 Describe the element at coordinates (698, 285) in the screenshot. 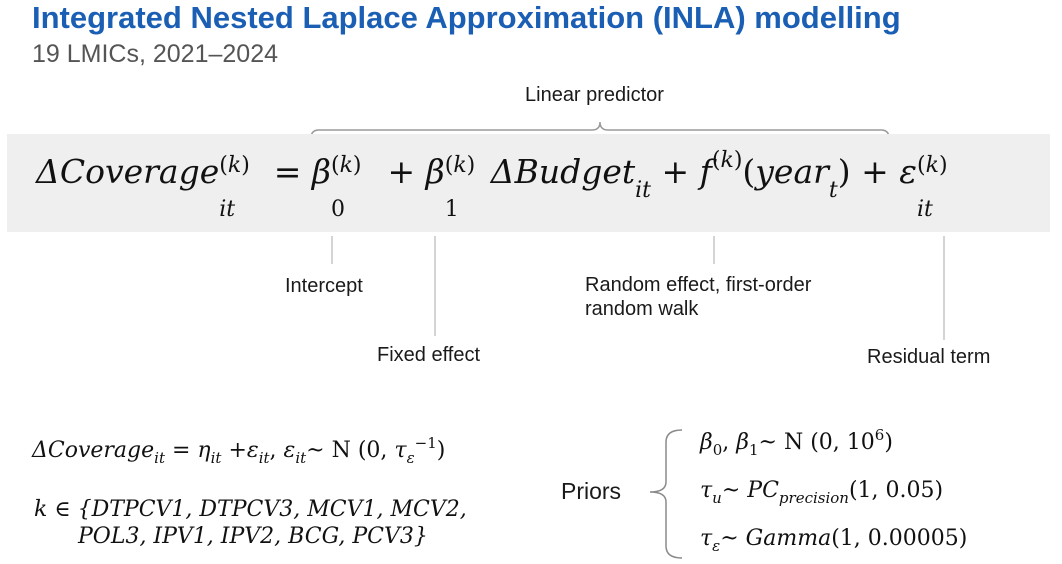

I see `random-effect-label-line1: Random effect, first-order` at that location.